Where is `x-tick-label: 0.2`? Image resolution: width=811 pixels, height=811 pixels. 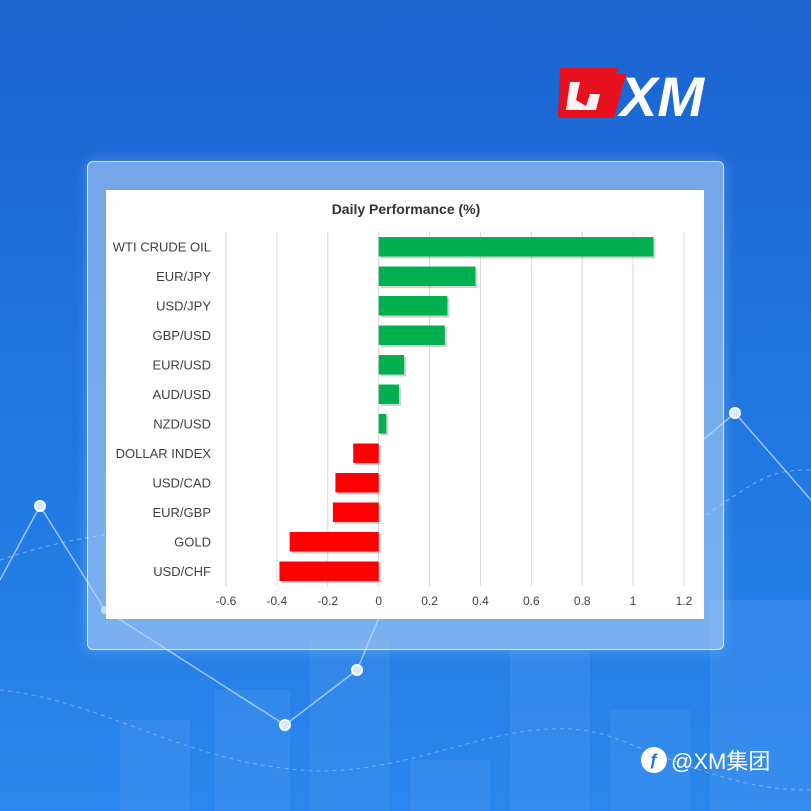 x-tick-label: 0.2 is located at coordinates (429, 601).